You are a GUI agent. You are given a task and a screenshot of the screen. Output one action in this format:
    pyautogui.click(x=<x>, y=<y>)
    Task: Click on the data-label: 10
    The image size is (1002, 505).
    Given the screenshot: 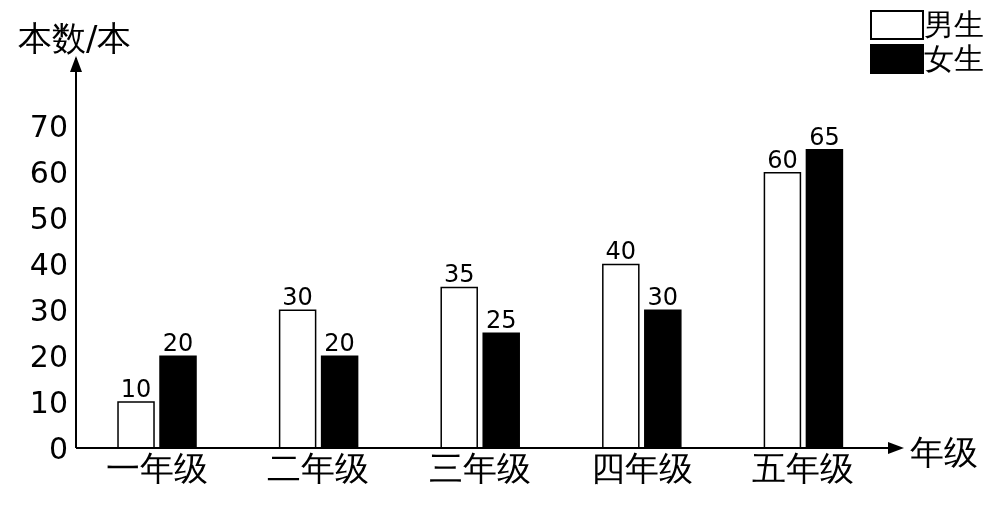 What is the action you would take?
    pyautogui.click(x=136, y=389)
    